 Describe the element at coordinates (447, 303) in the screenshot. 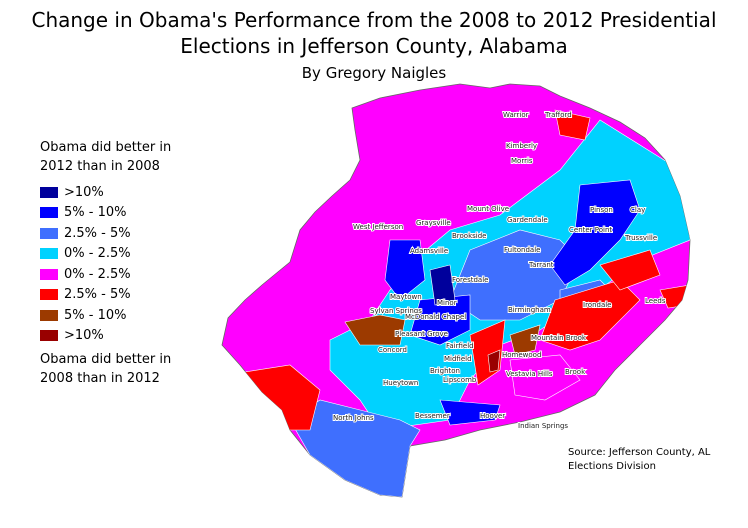

I see `place-label: Minor` at that location.